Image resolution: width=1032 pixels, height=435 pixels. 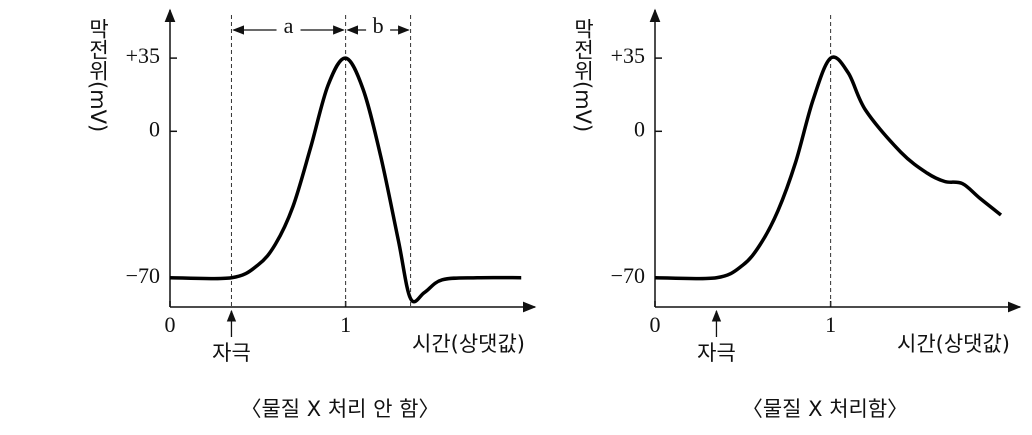 What do you see at coordinates (339, 409) in the screenshot?
I see `chart-title: 〈물질 X 처리 안 함〉` at bounding box center [339, 409].